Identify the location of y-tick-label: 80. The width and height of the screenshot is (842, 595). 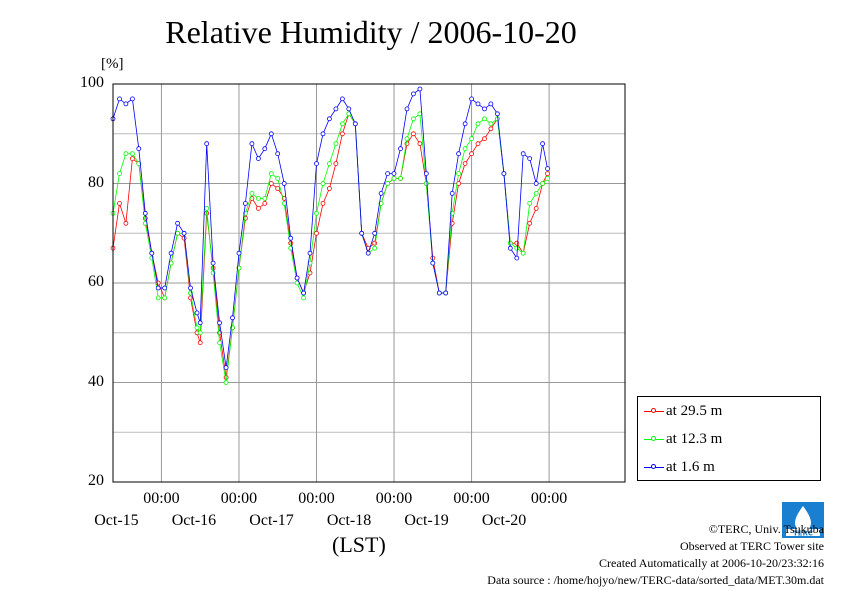
(96, 182).